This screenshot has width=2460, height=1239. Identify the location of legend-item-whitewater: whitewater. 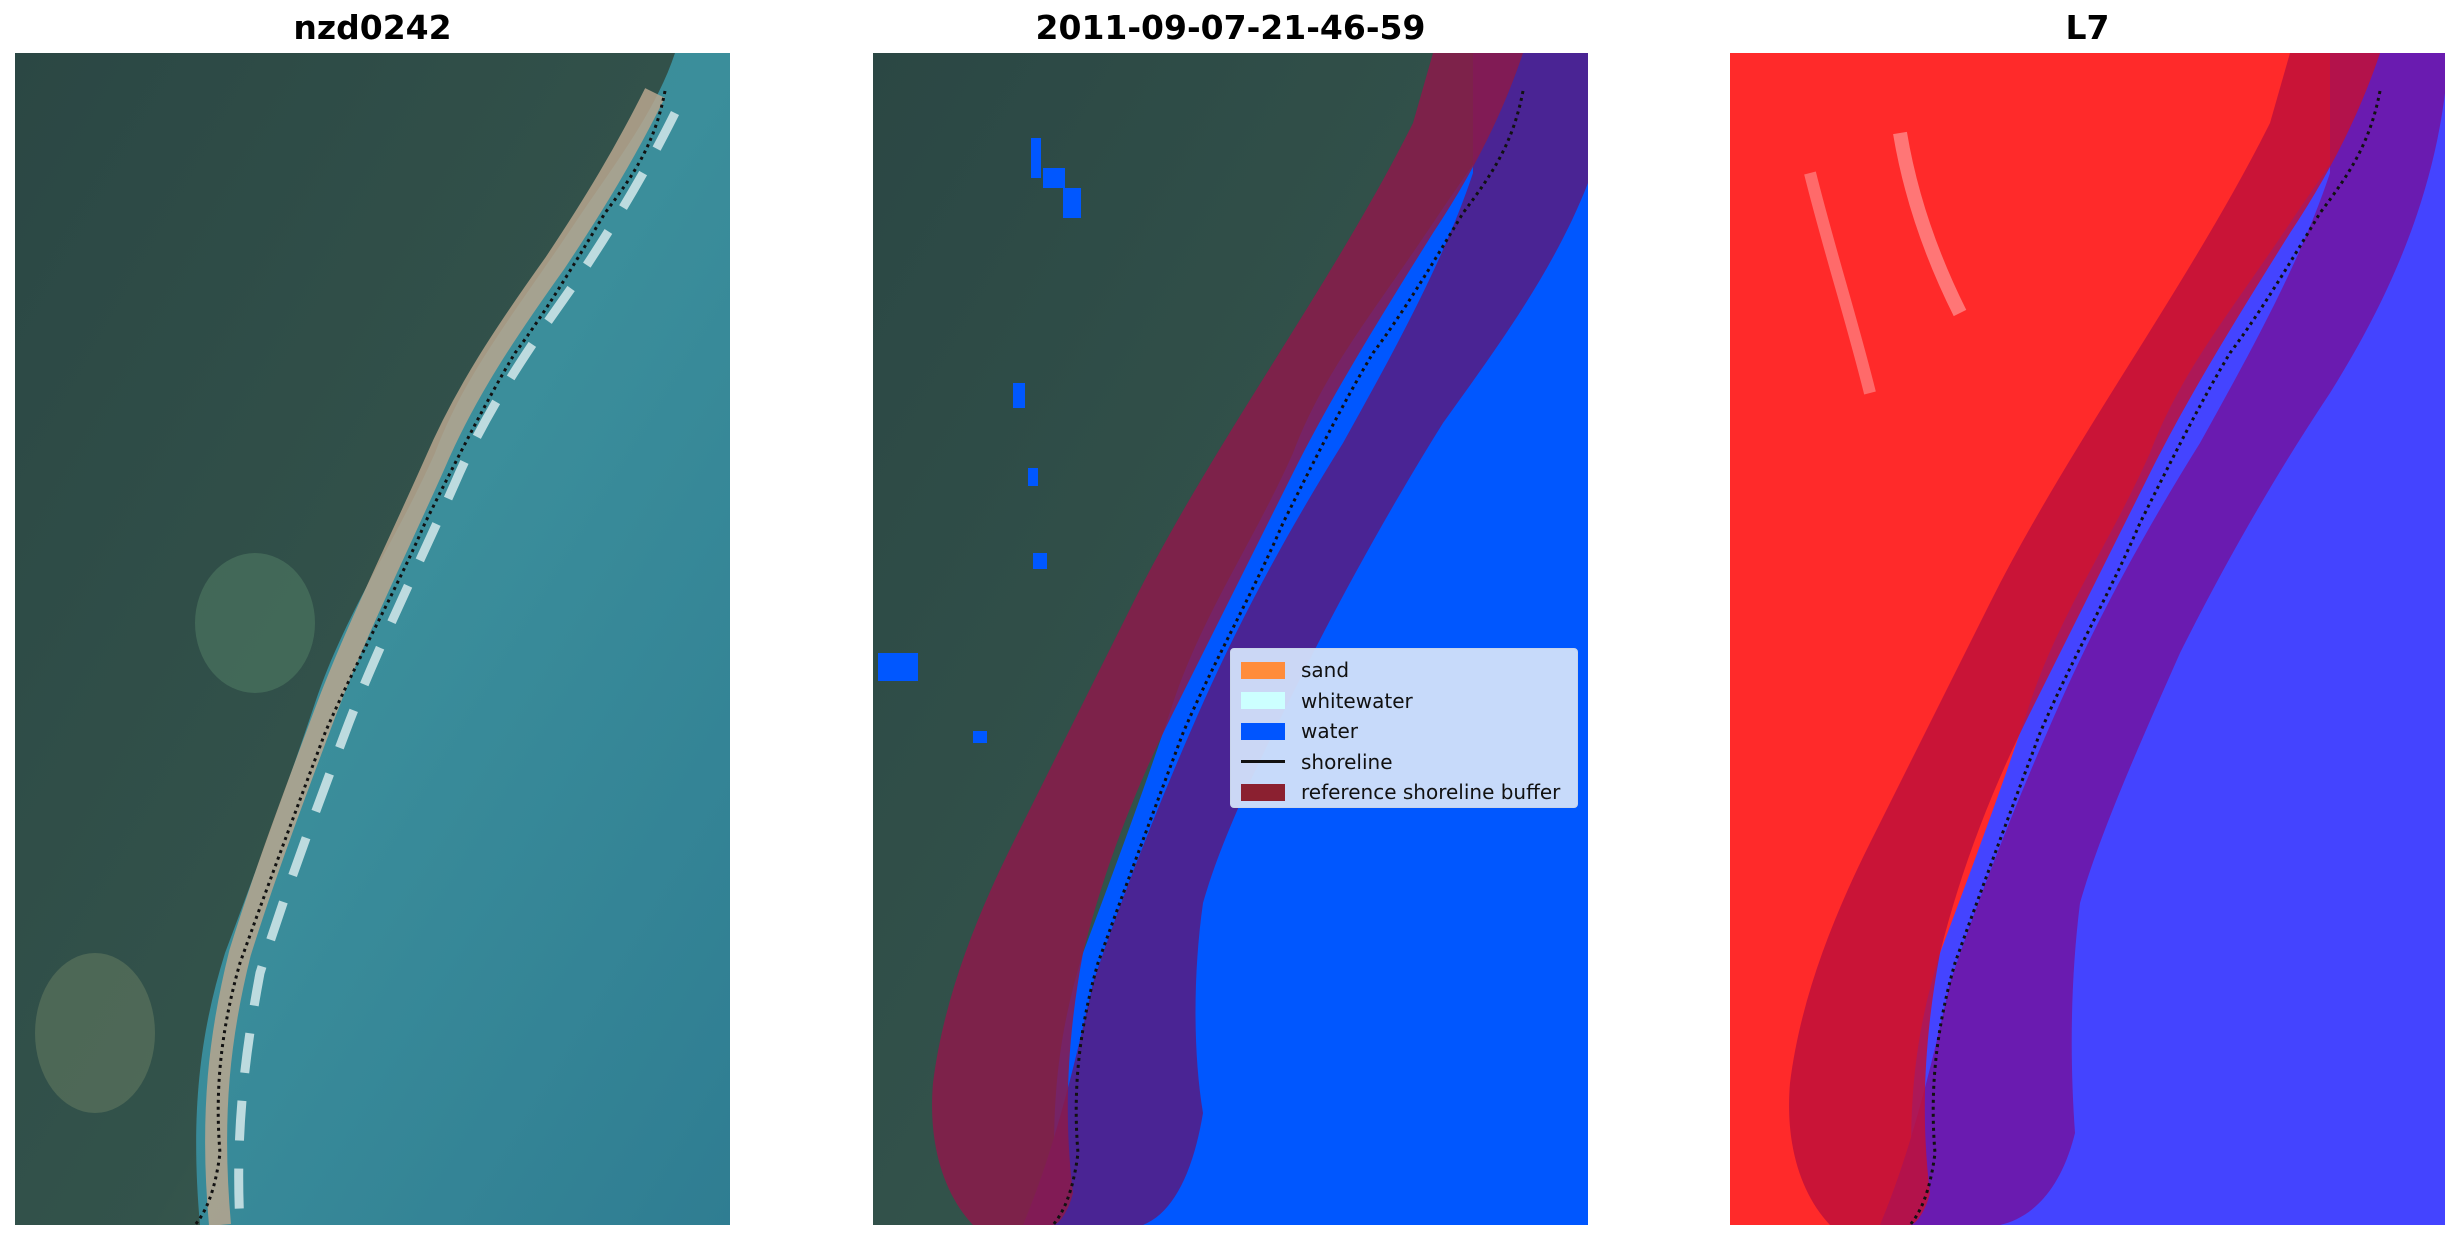
(1404, 701).